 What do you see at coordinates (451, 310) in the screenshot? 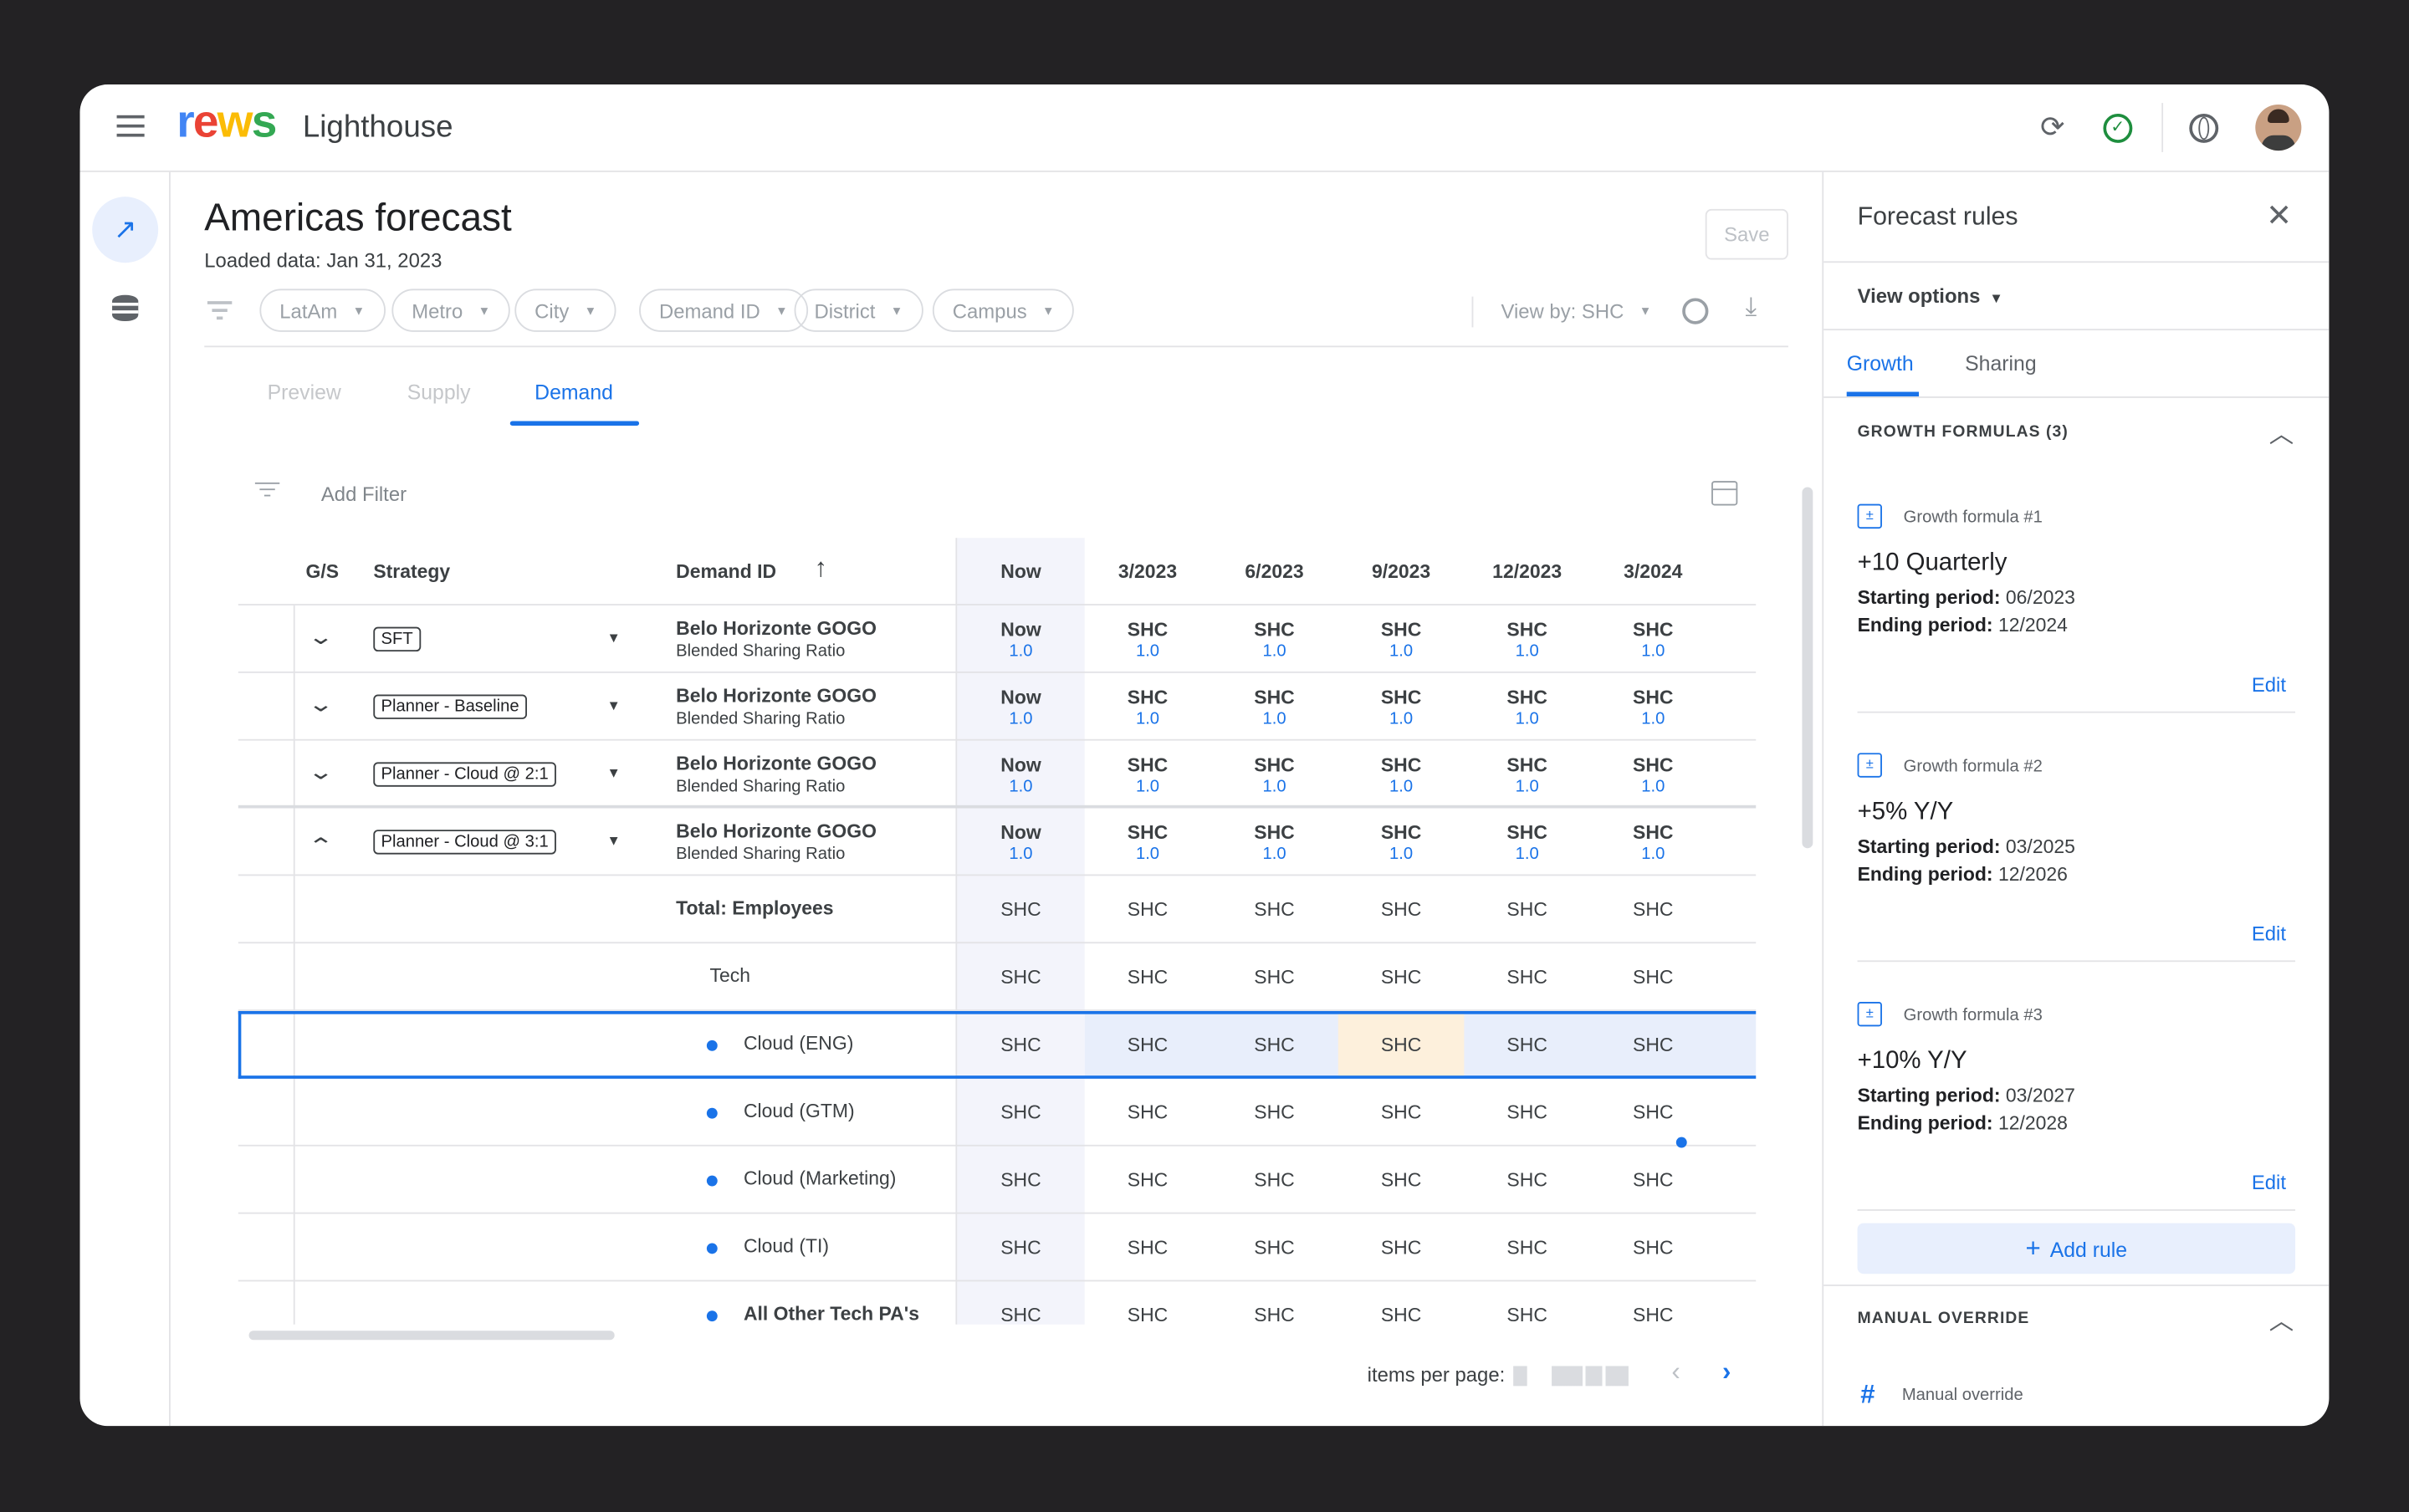
I see `filter-chip-metro: Metro ▼` at bounding box center [451, 310].